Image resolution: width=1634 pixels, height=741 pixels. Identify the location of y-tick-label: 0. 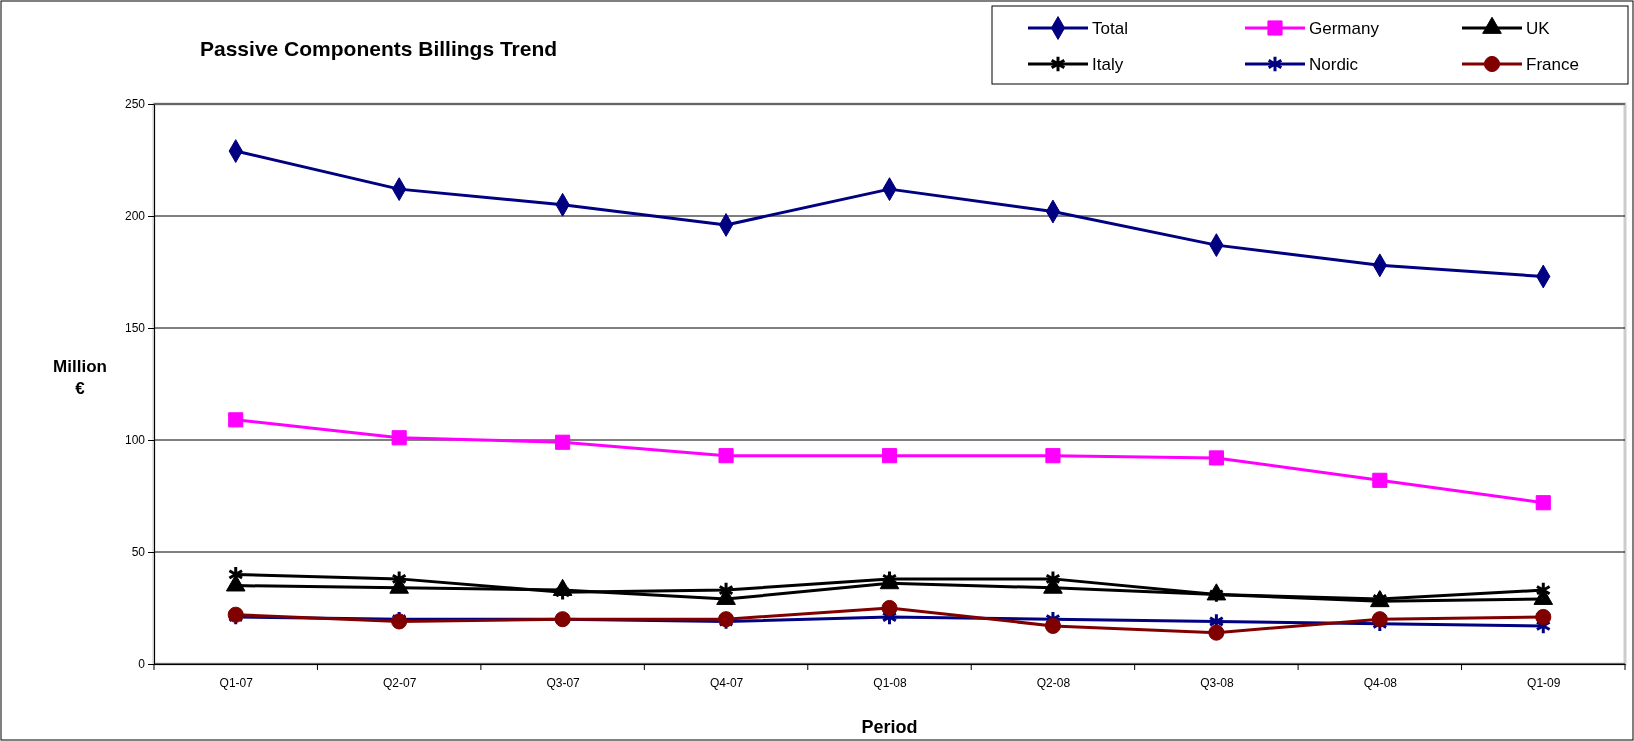
(142, 664).